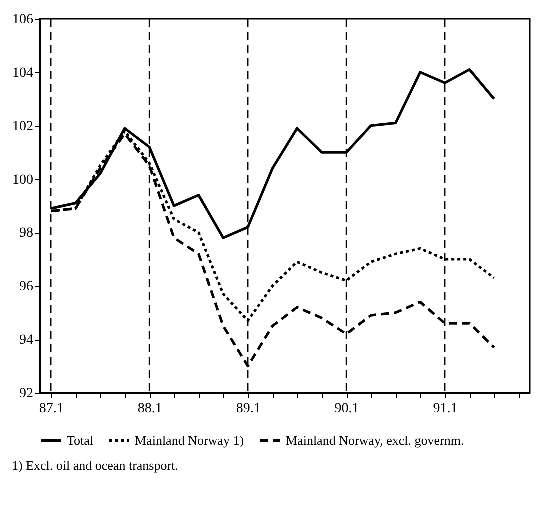 Image resolution: width=538 pixels, height=530 pixels. I want to click on x-tick-label: 91.1, so click(445, 409).